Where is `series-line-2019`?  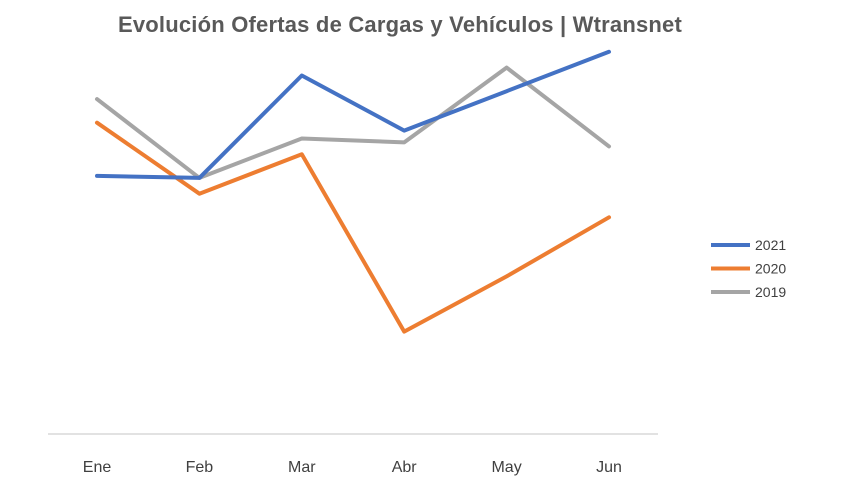 series-line-2019 is located at coordinates (353, 122).